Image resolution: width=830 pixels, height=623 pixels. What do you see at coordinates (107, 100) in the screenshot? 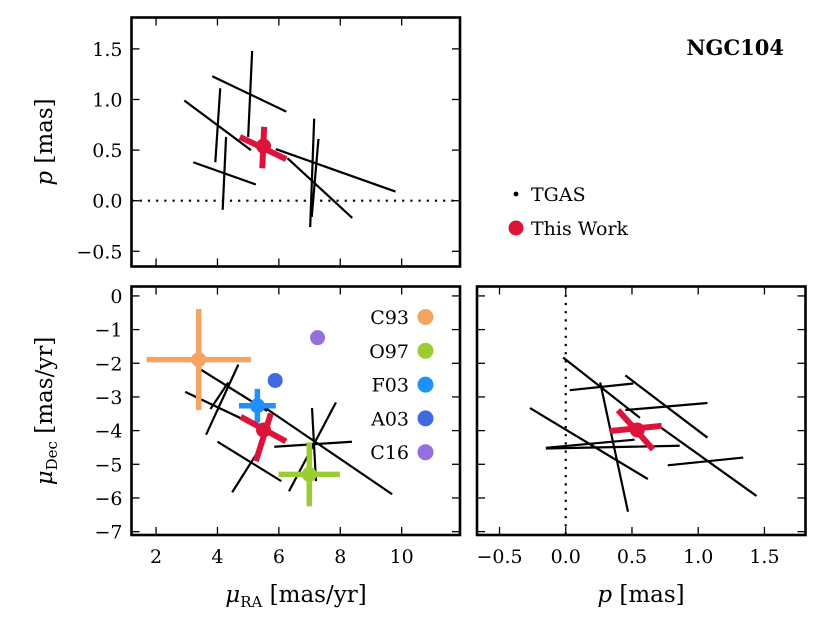
I see `top-ytick-label: 1.0` at bounding box center [107, 100].